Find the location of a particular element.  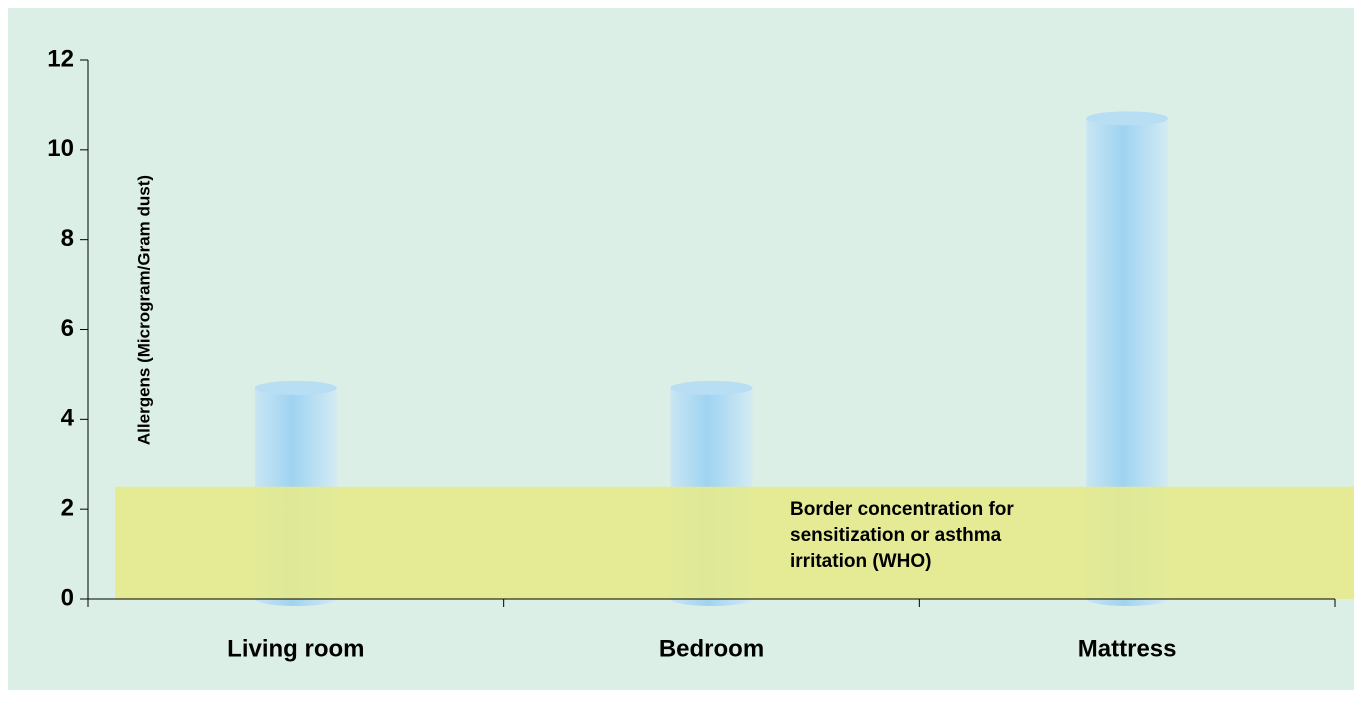

y-tick-label: 10 is located at coordinates (60, 148).